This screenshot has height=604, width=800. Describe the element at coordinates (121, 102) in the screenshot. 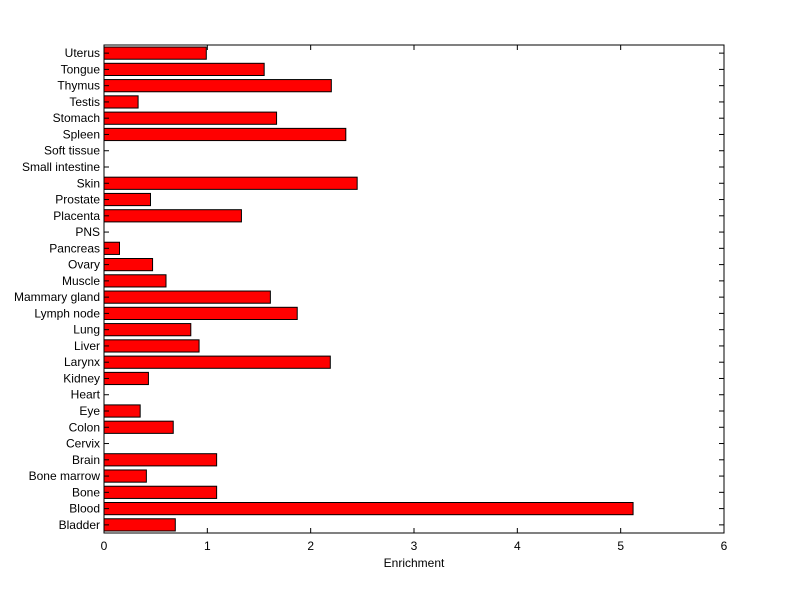

I see `bar-testis` at that location.